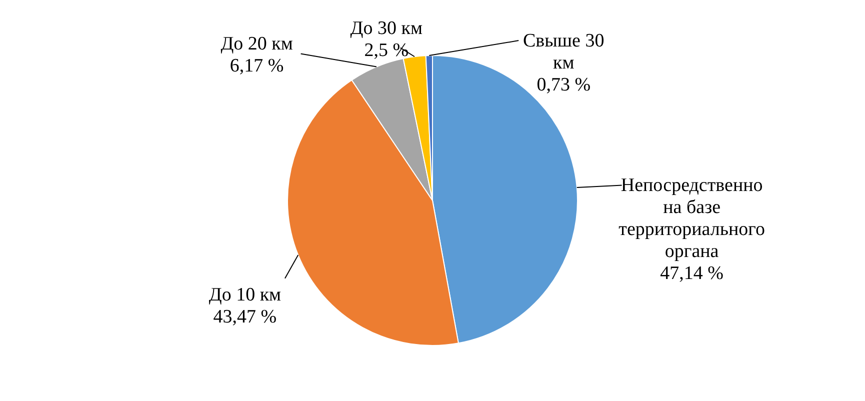 This screenshot has width=865, height=401. What do you see at coordinates (245, 317) in the screenshot?
I see `data-label: 43,47 %` at bounding box center [245, 317].